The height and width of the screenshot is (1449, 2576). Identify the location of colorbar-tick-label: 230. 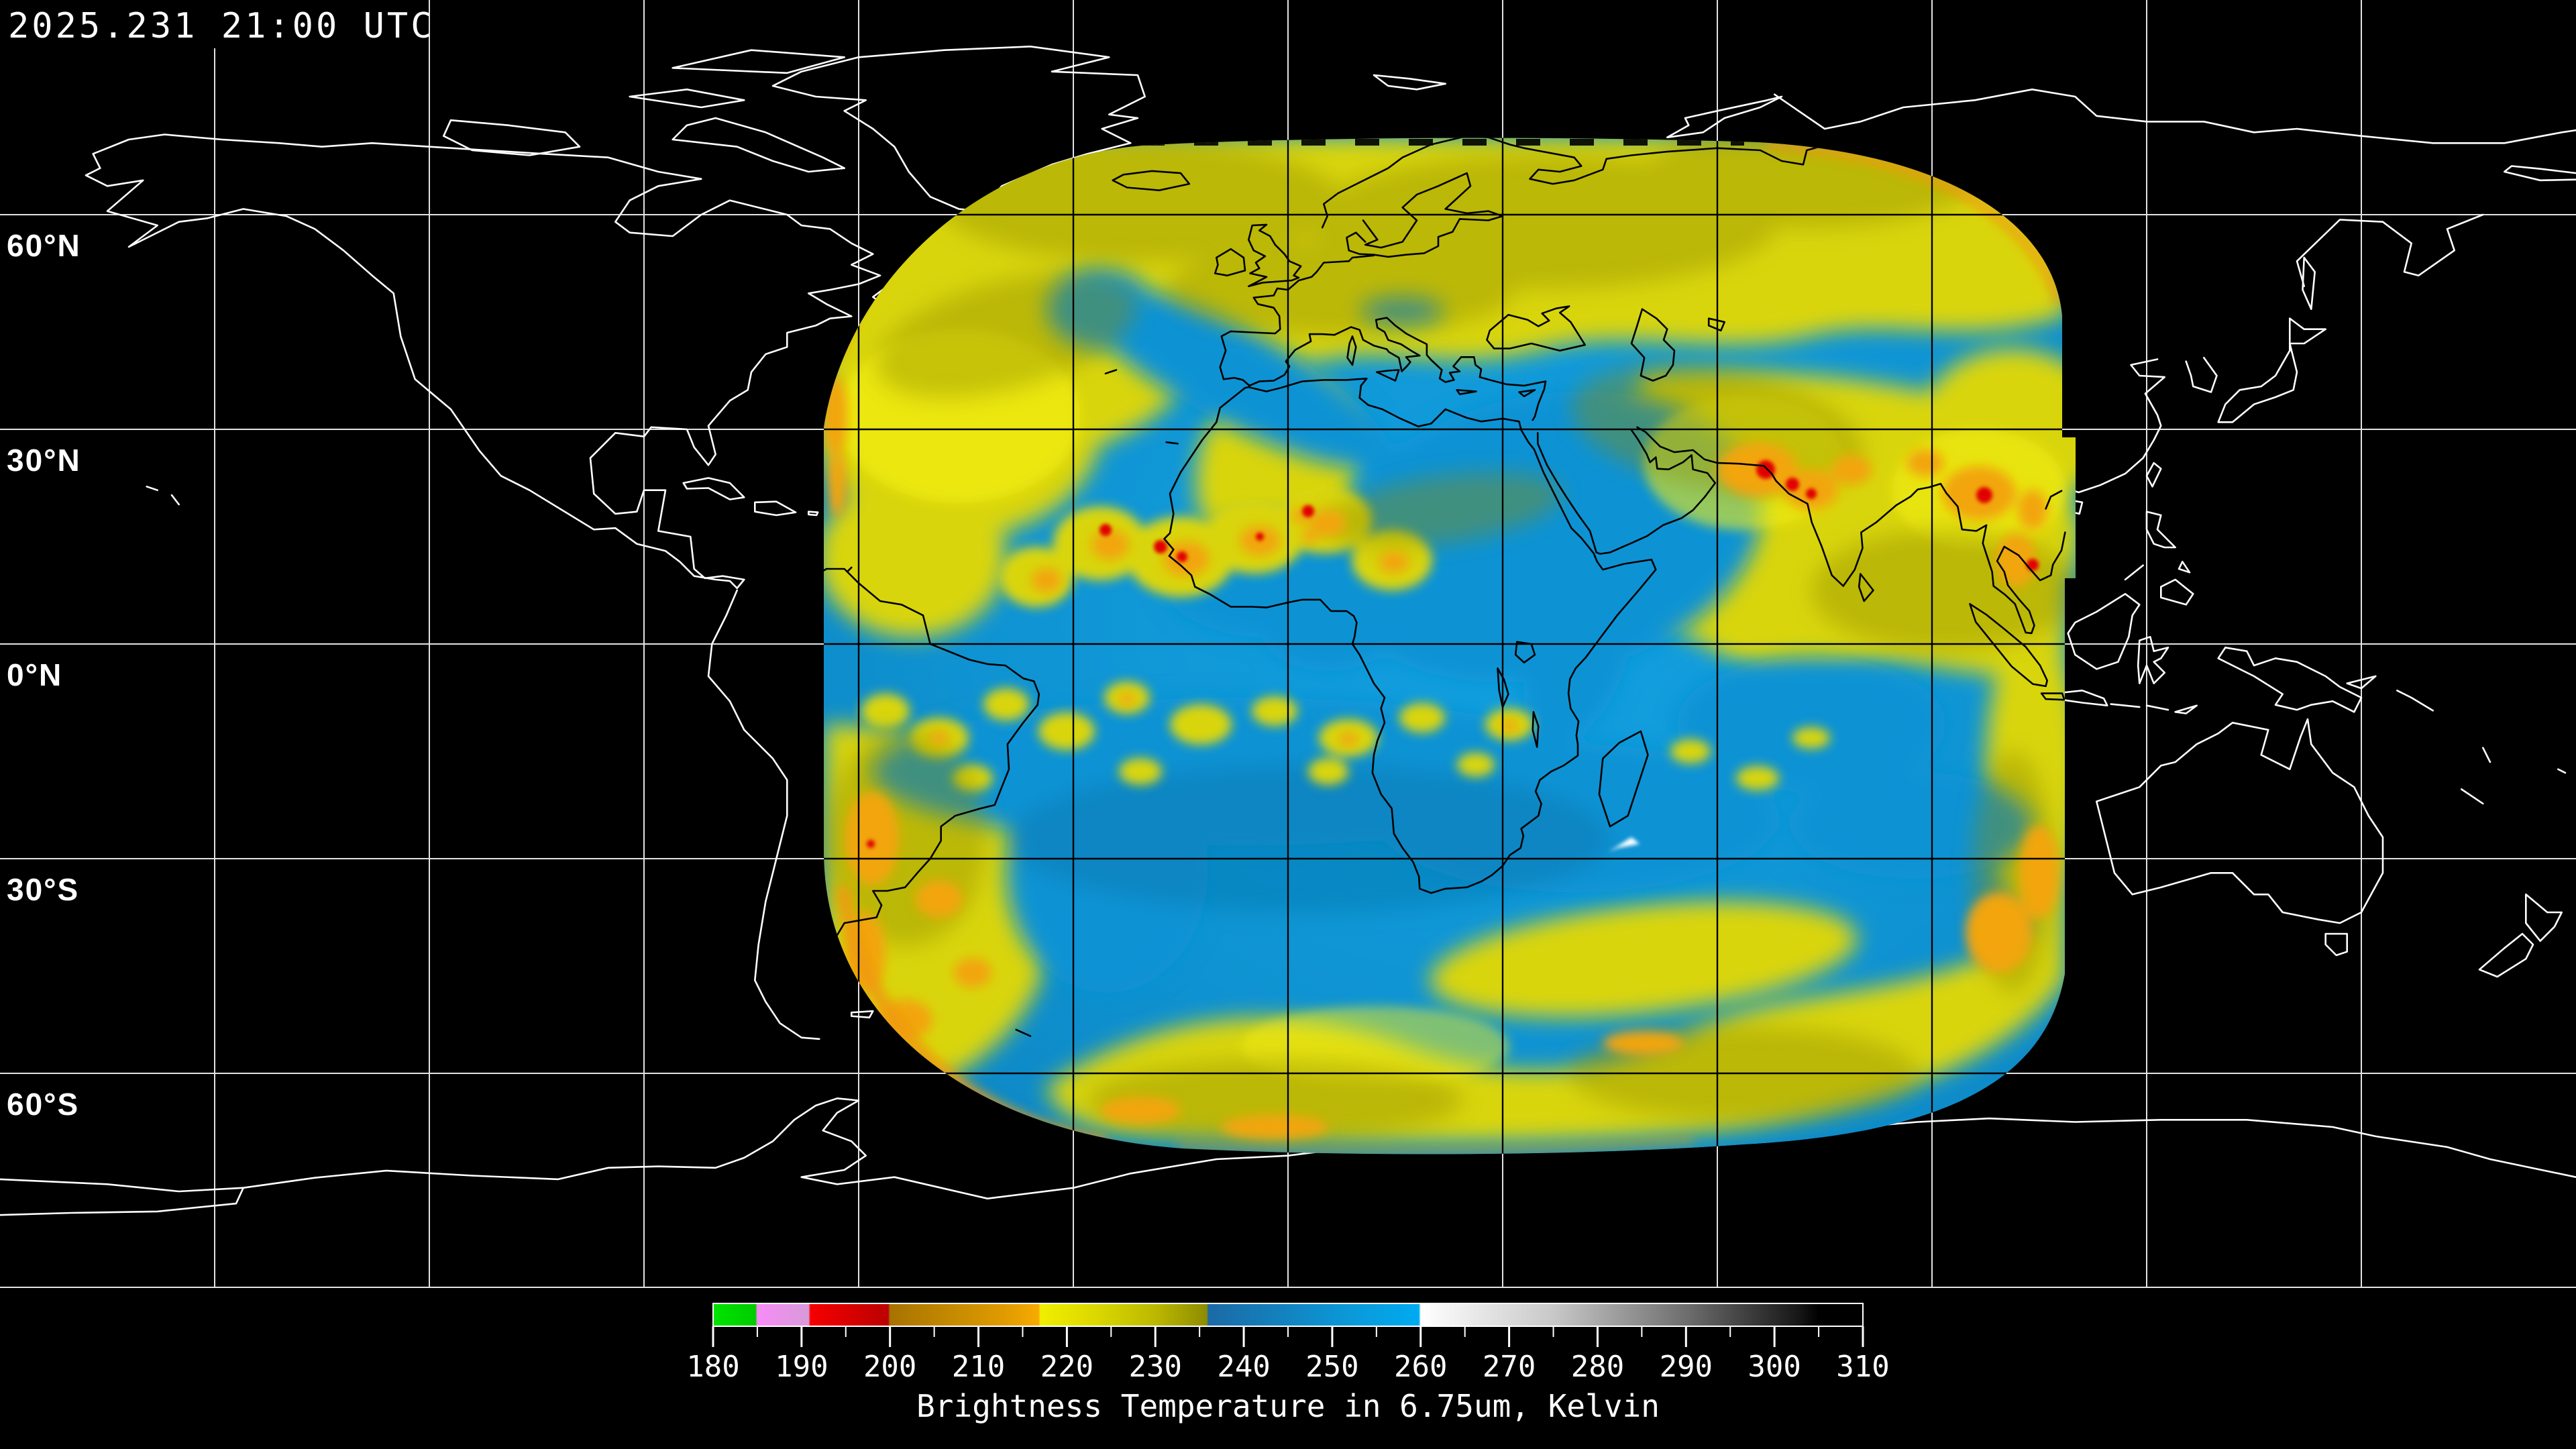
(1154, 1367).